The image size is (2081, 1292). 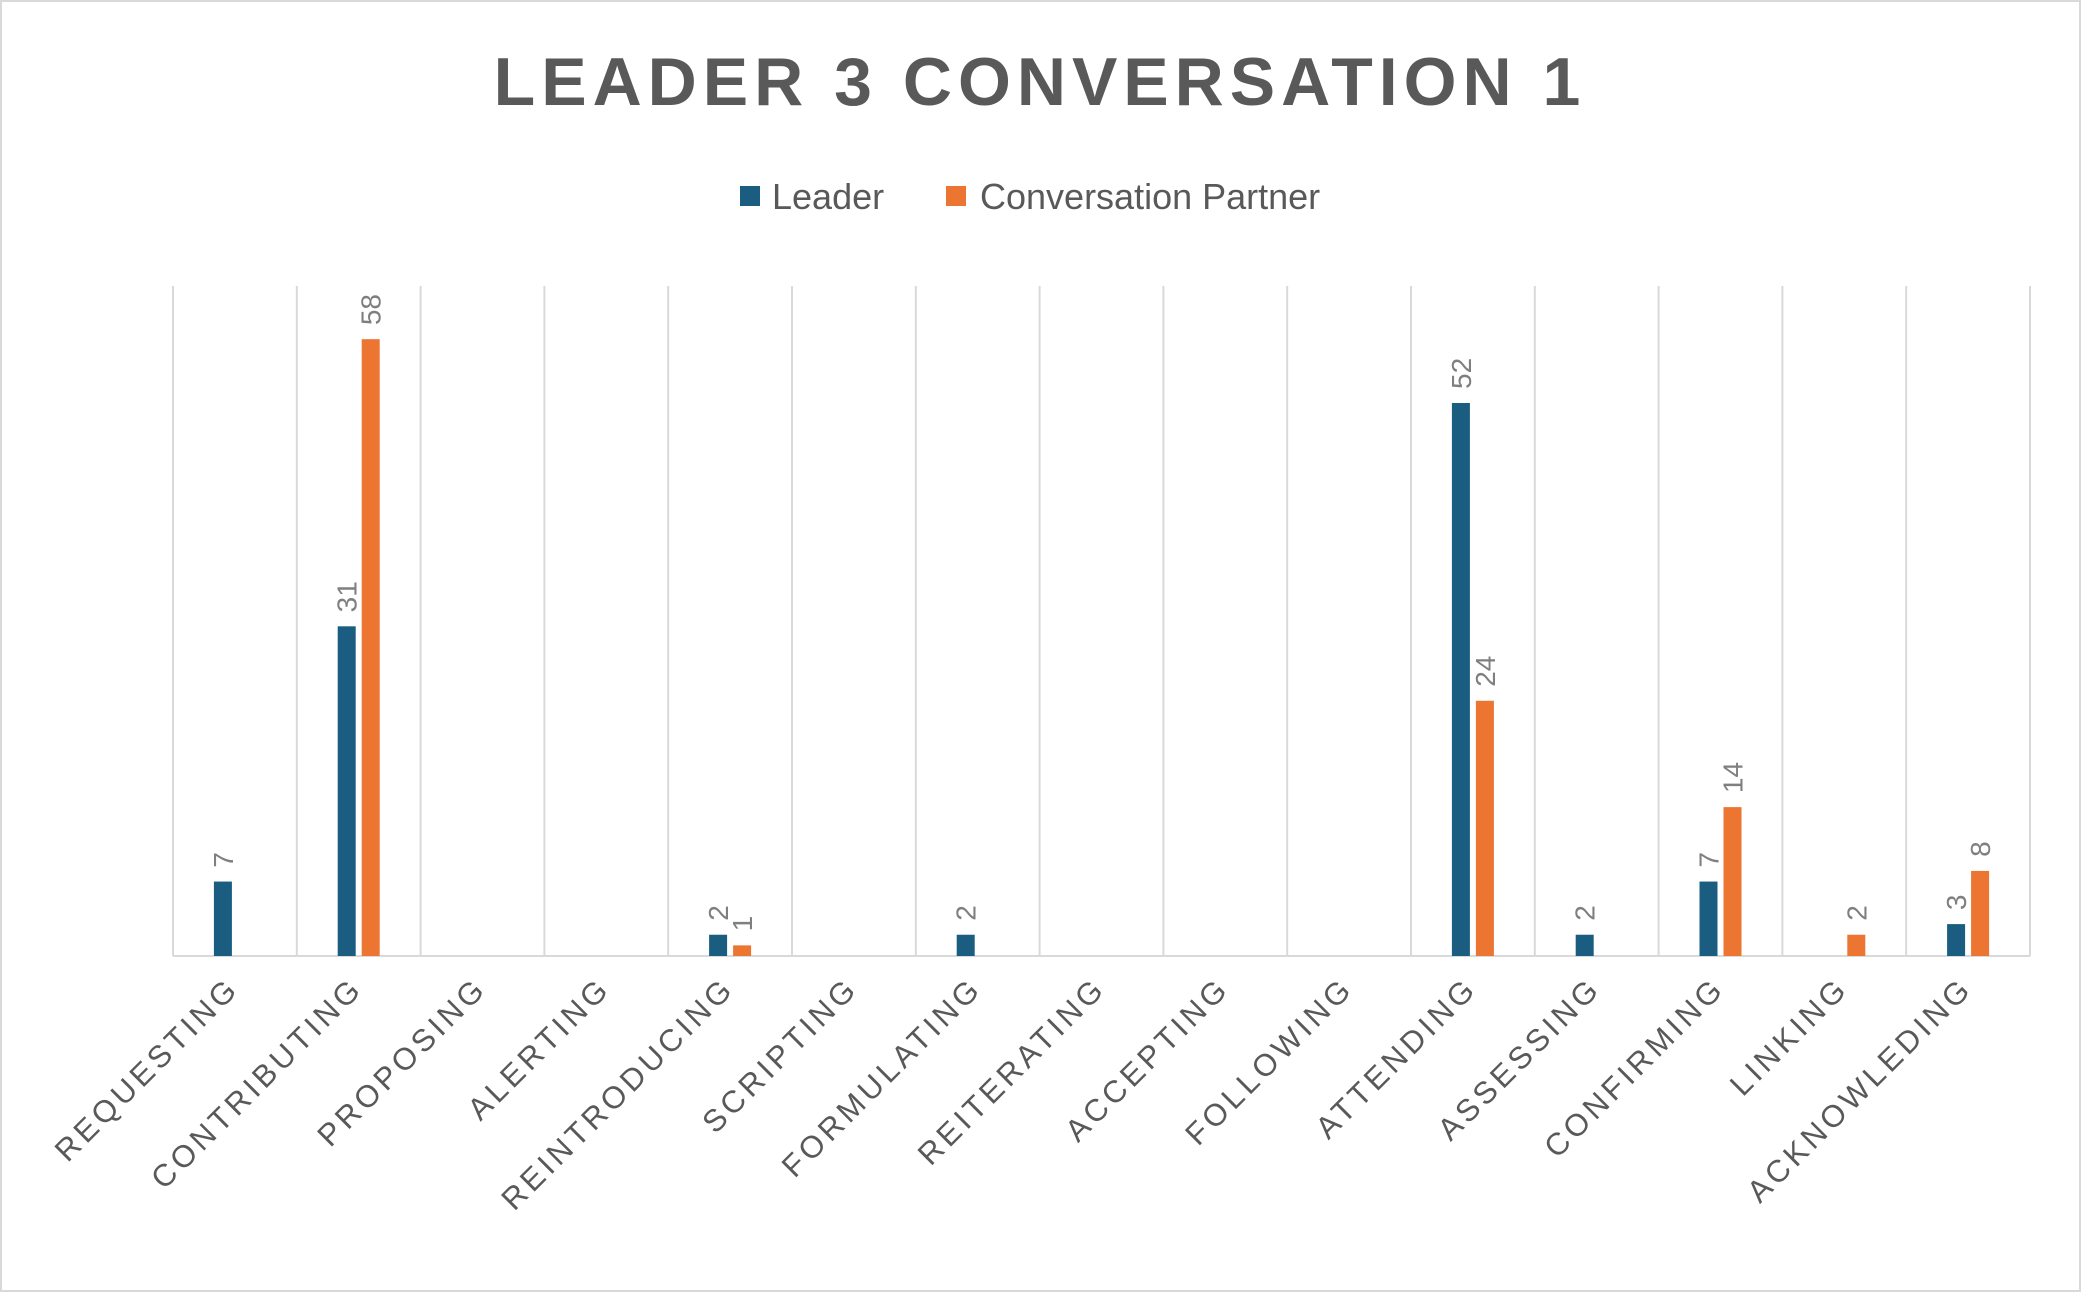 I want to click on data-label-leader: 31, so click(x=347, y=596).